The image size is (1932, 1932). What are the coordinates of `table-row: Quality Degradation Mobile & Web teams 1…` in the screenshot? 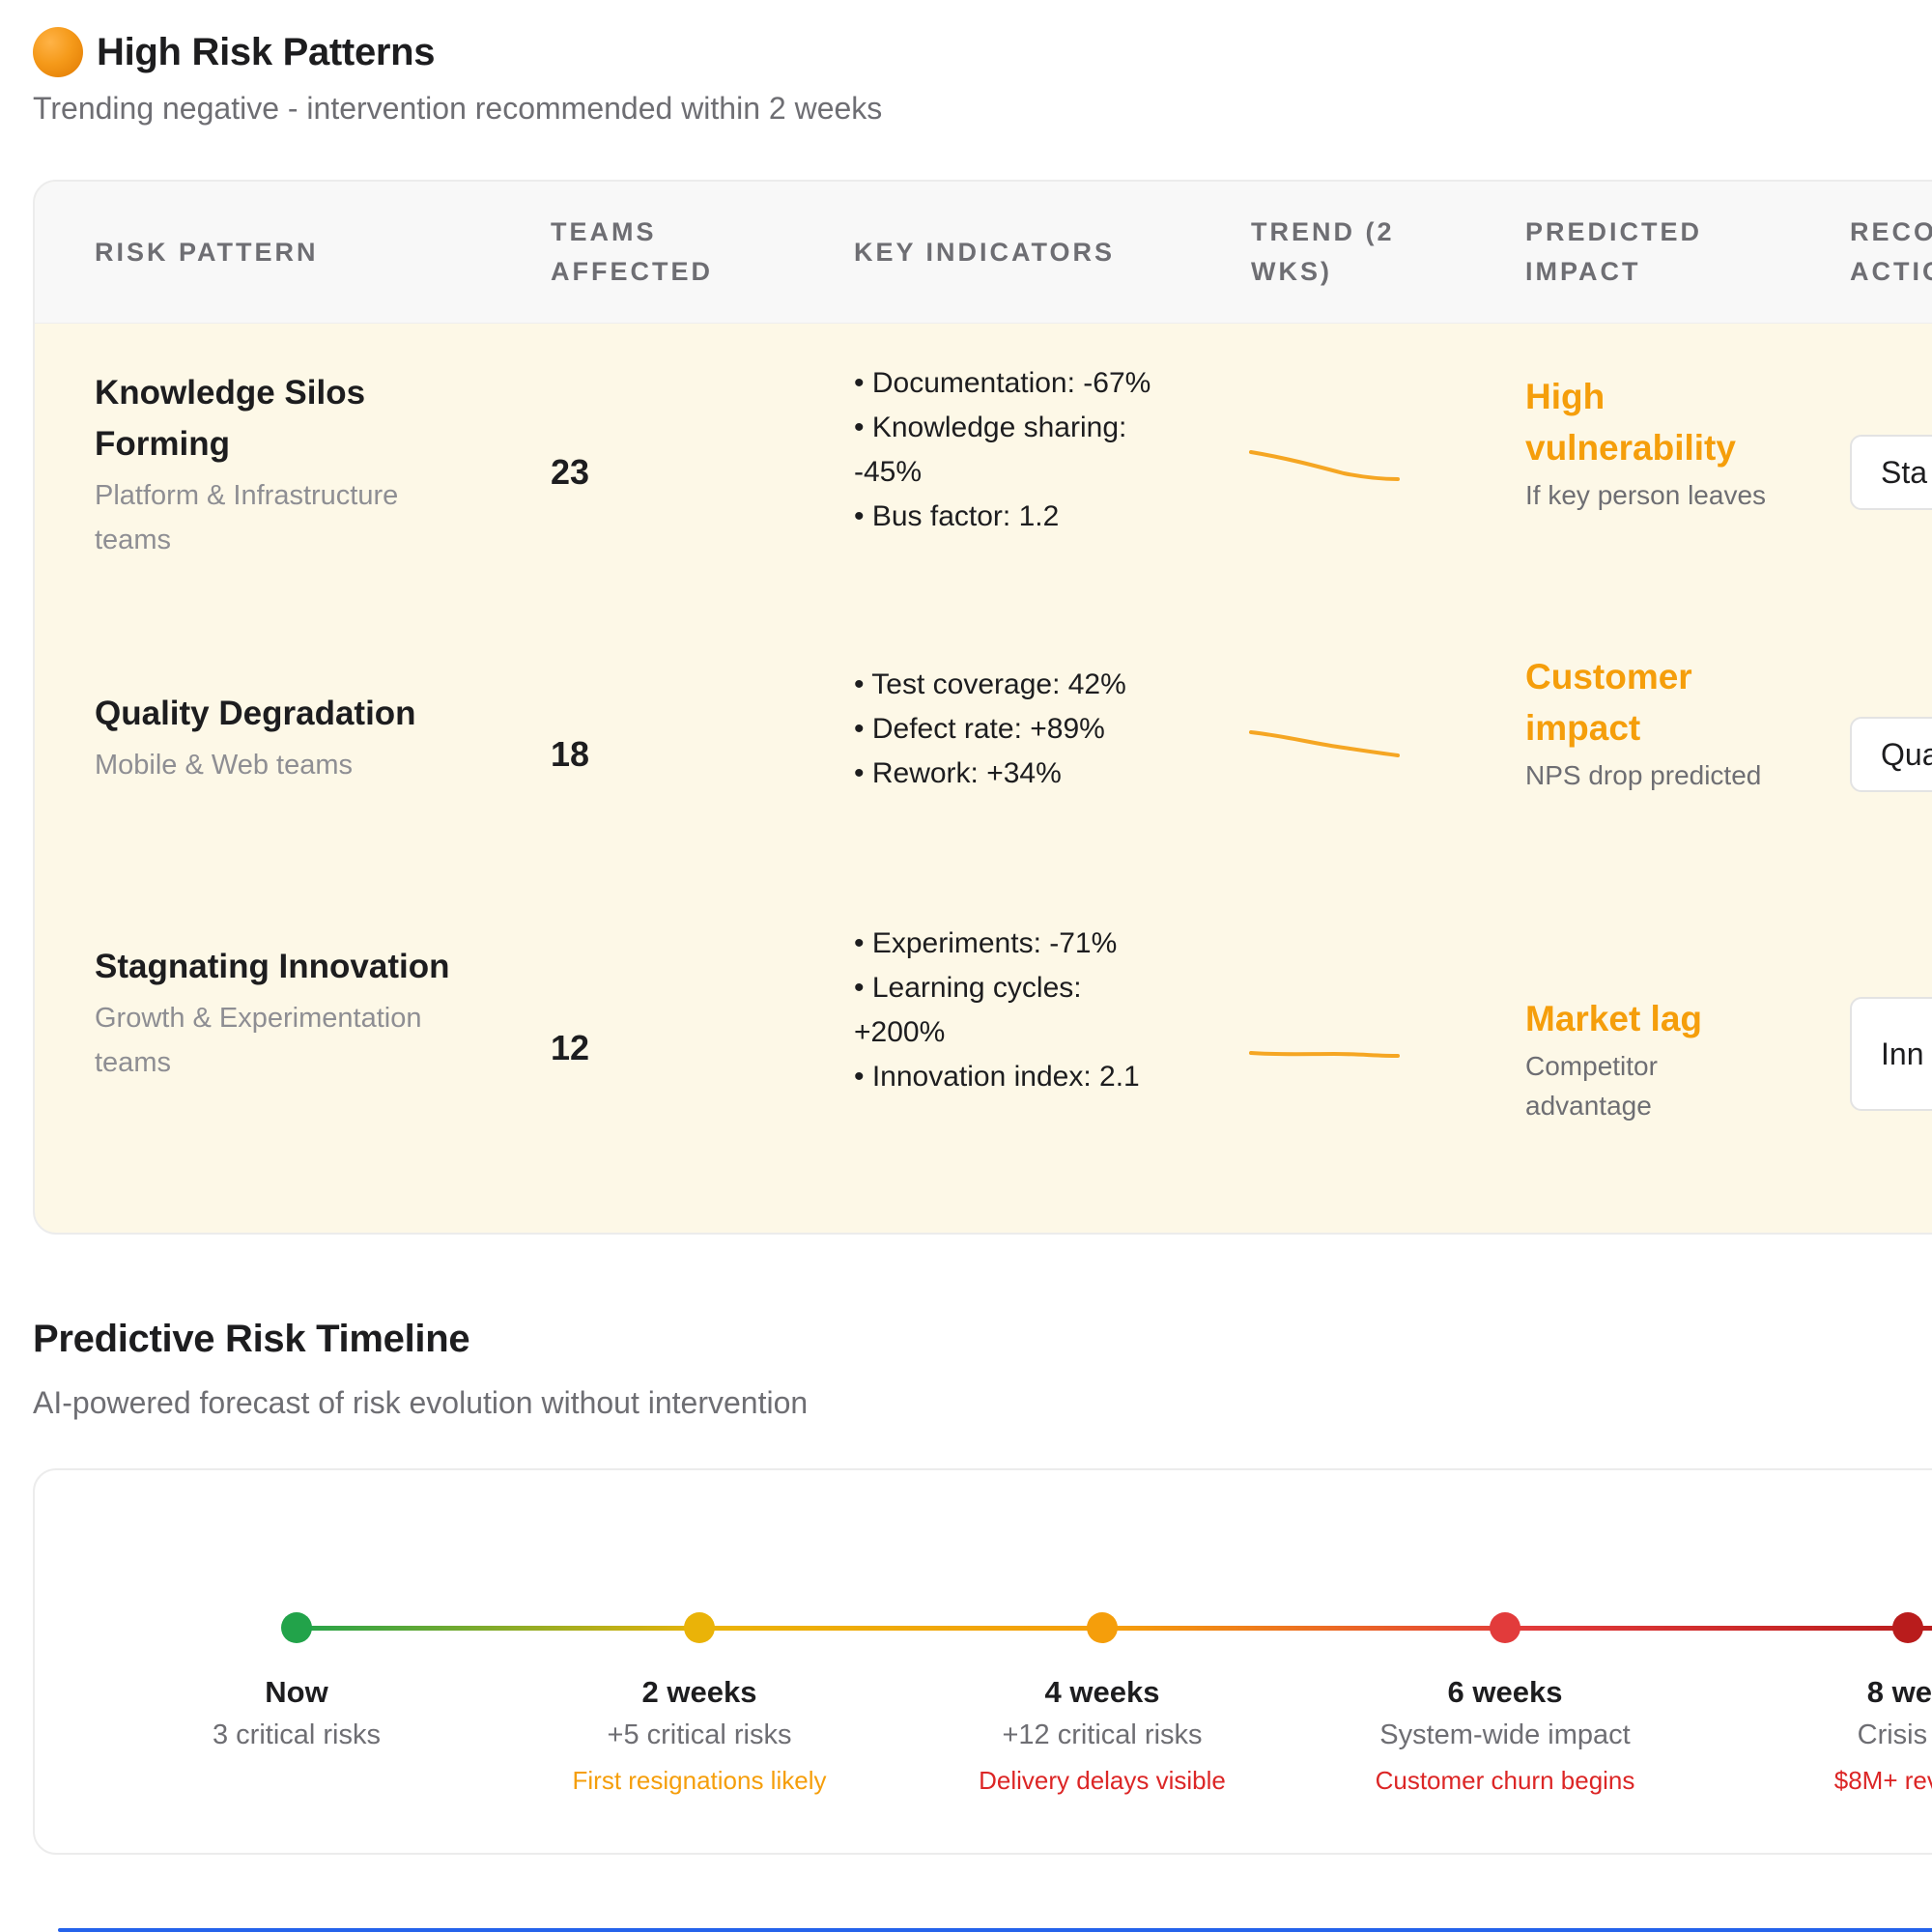 It's located at (983, 753).